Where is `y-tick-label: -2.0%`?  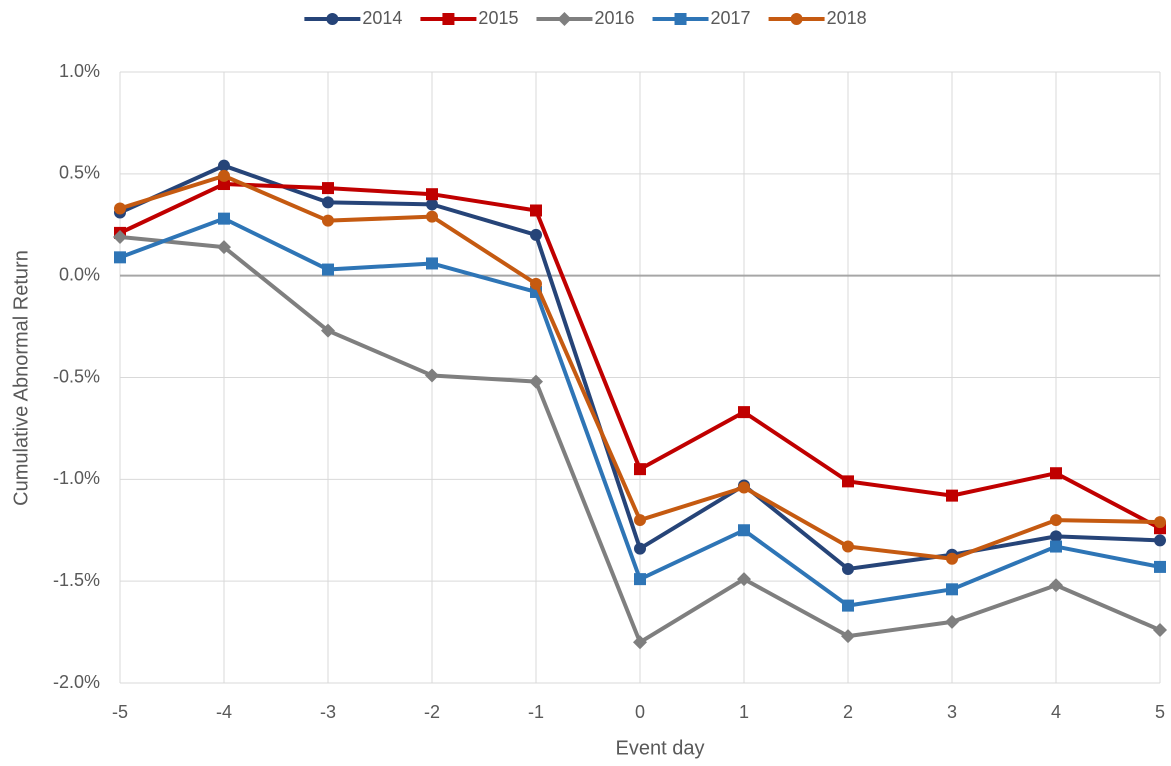 y-tick-label: -2.0% is located at coordinates (76, 682).